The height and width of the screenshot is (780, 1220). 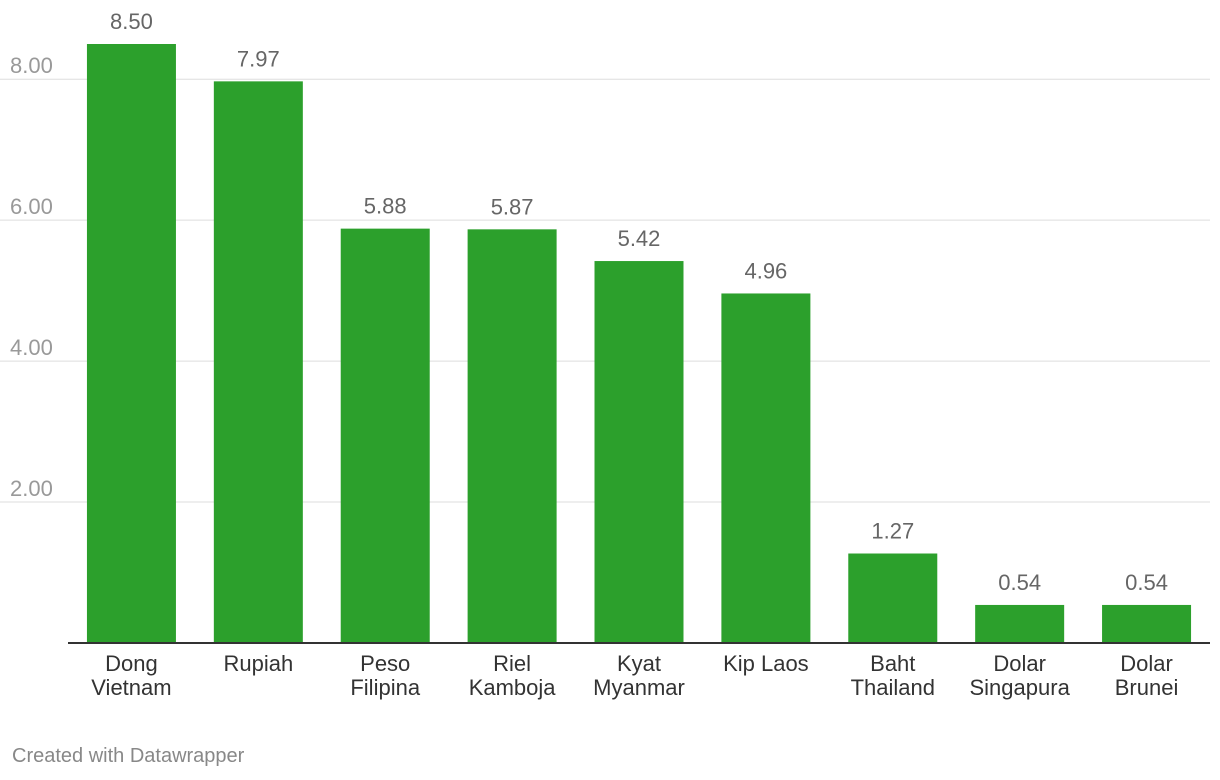 What do you see at coordinates (31, 488) in the screenshot?
I see `y-tick-label: 2.00` at bounding box center [31, 488].